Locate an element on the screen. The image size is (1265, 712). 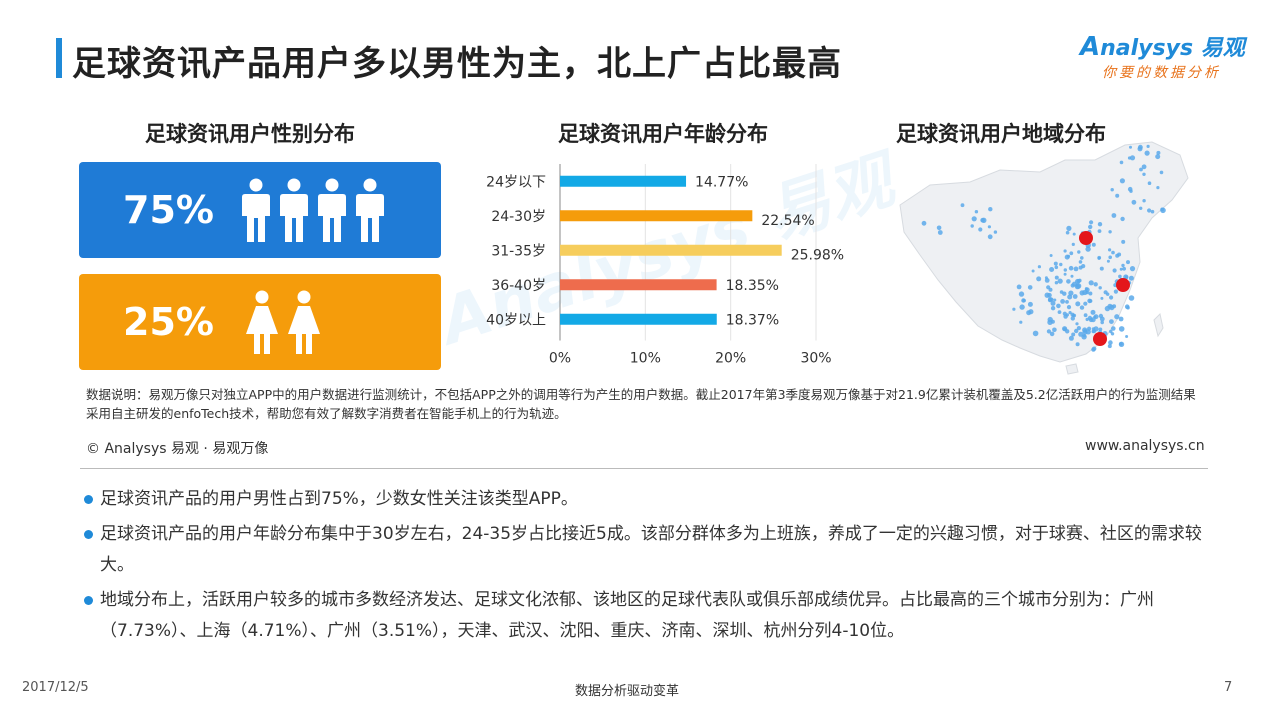
analysys-logo: Analysys 易观 你要的数据分析 is located at coordinates (1162, 55).